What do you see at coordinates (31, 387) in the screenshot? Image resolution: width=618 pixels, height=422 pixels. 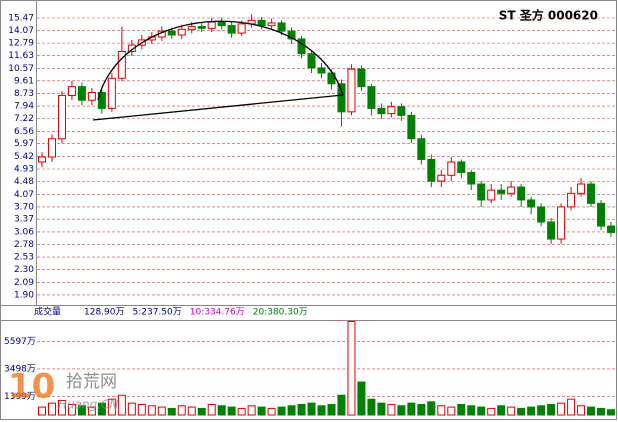 I see `watermark-logo: 10` at bounding box center [31, 387].